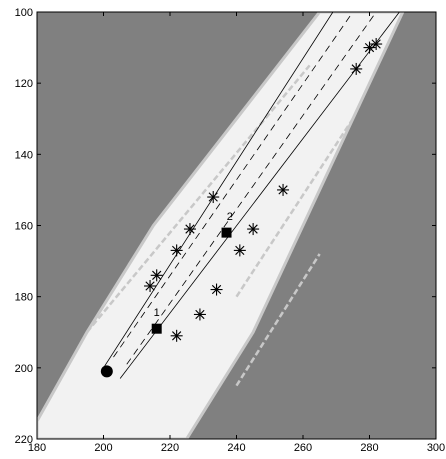 This screenshot has width=446, height=459. What do you see at coordinates (24, 298) in the screenshot?
I see `y-tick-label-4: 180` at bounding box center [24, 298].